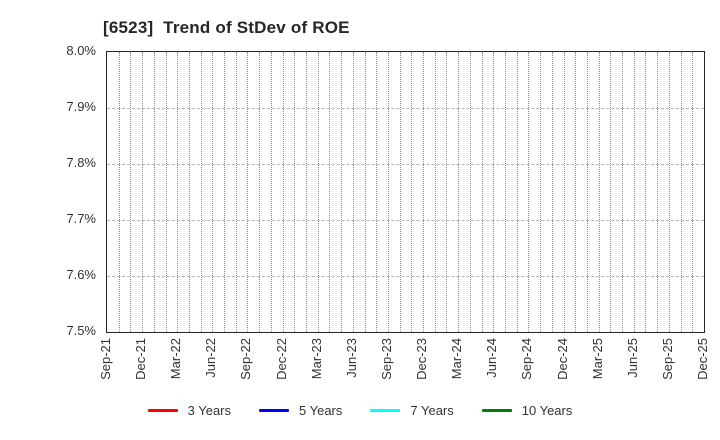 Image resolution: width=720 pixels, height=440 pixels. Describe the element at coordinates (316, 359) in the screenshot. I see `x-tick-label: Mar-23` at that location.